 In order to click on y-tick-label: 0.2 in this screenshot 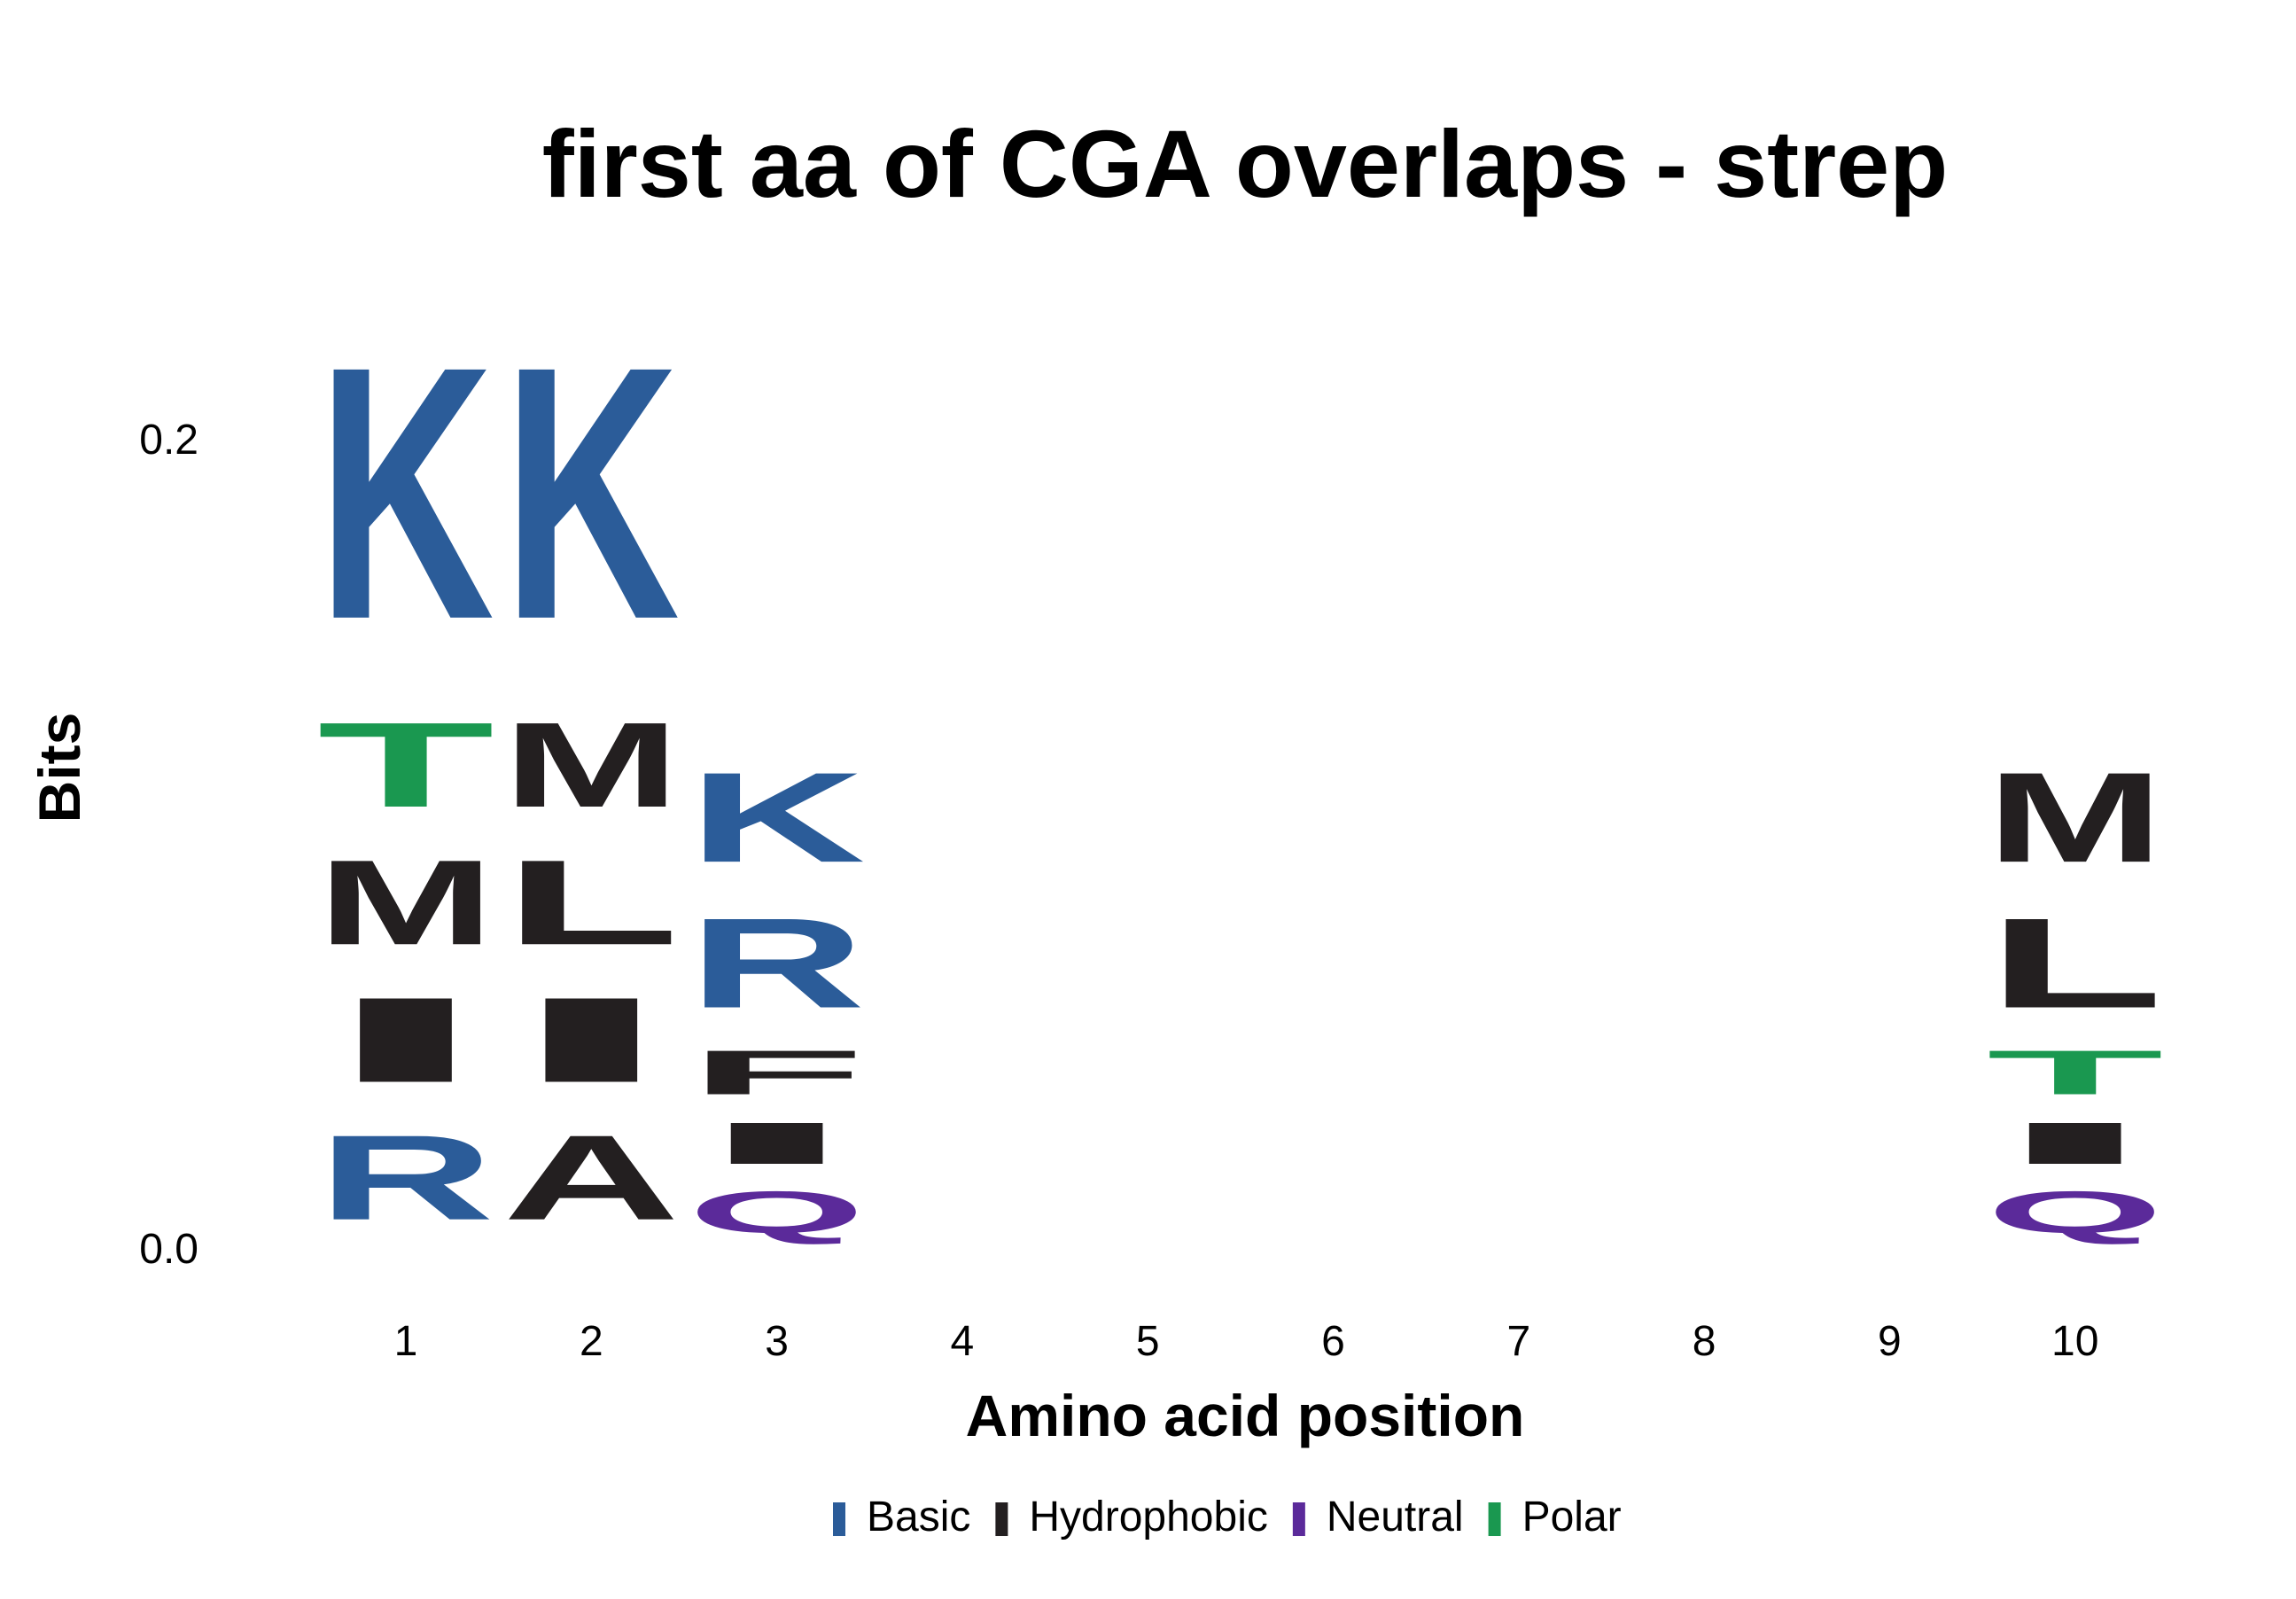, I will do `click(168, 440)`.